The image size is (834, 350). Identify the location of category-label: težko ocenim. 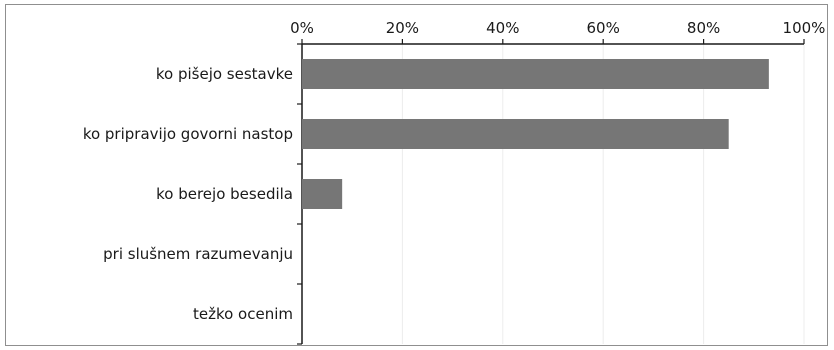
(243, 314).